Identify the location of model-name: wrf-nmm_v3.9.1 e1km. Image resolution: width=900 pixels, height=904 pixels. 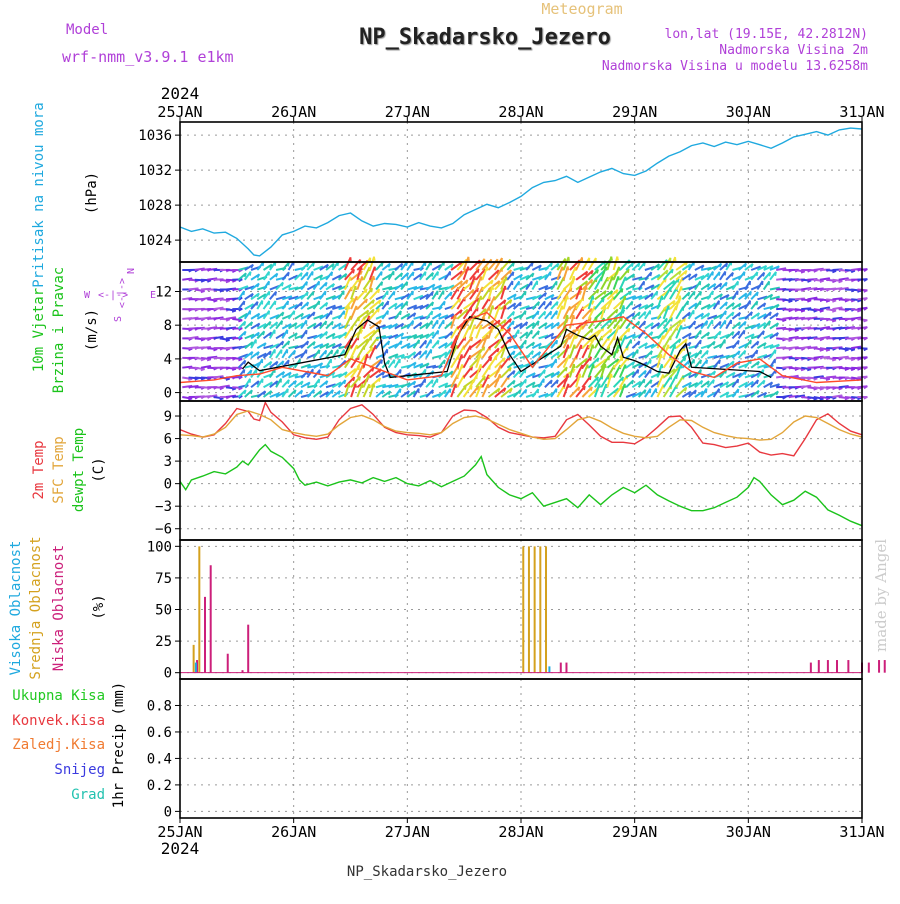
(148, 57).